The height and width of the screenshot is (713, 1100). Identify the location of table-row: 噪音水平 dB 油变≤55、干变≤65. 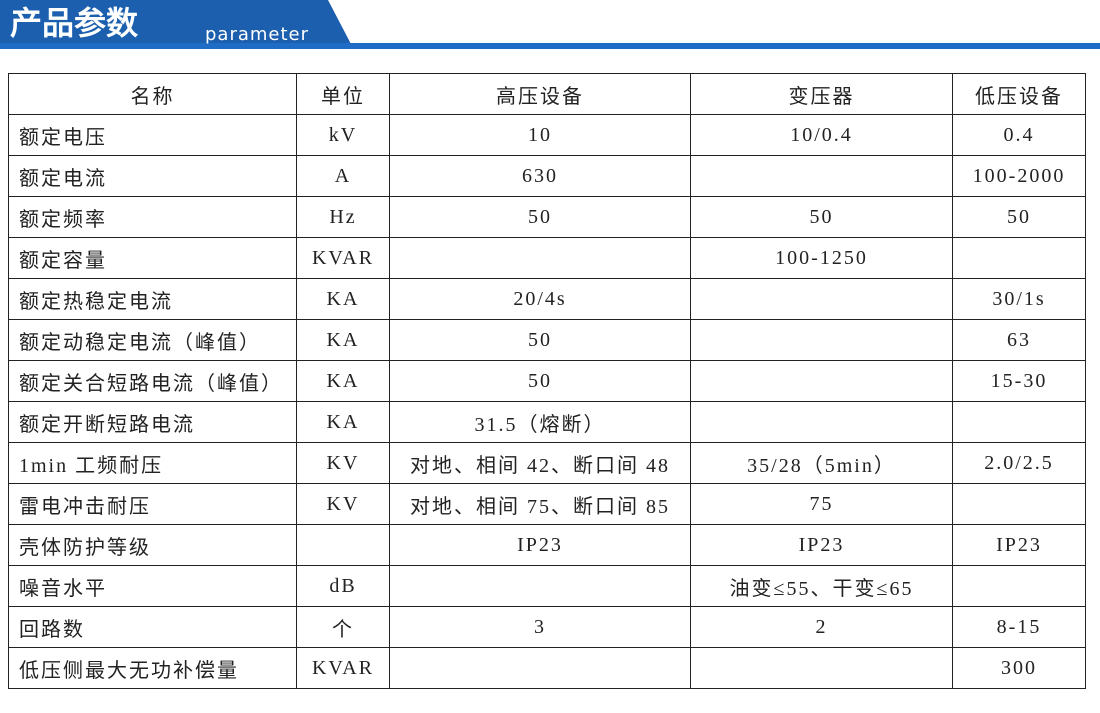
(547, 586).